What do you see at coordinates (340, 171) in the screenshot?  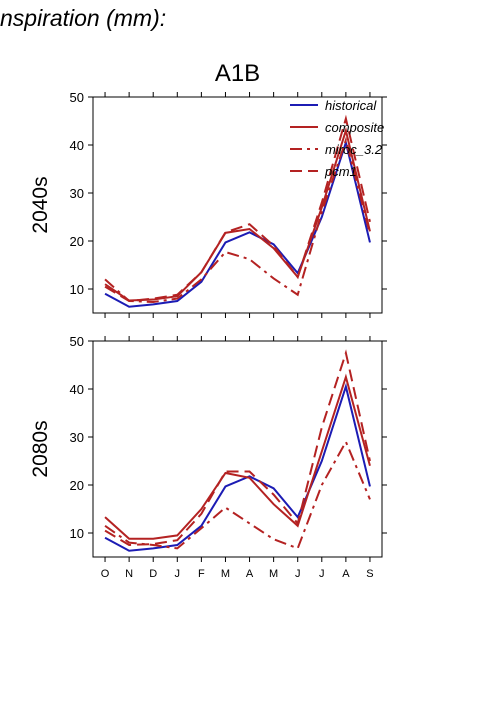 I see `legend-label: pcm1` at bounding box center [340, 171].